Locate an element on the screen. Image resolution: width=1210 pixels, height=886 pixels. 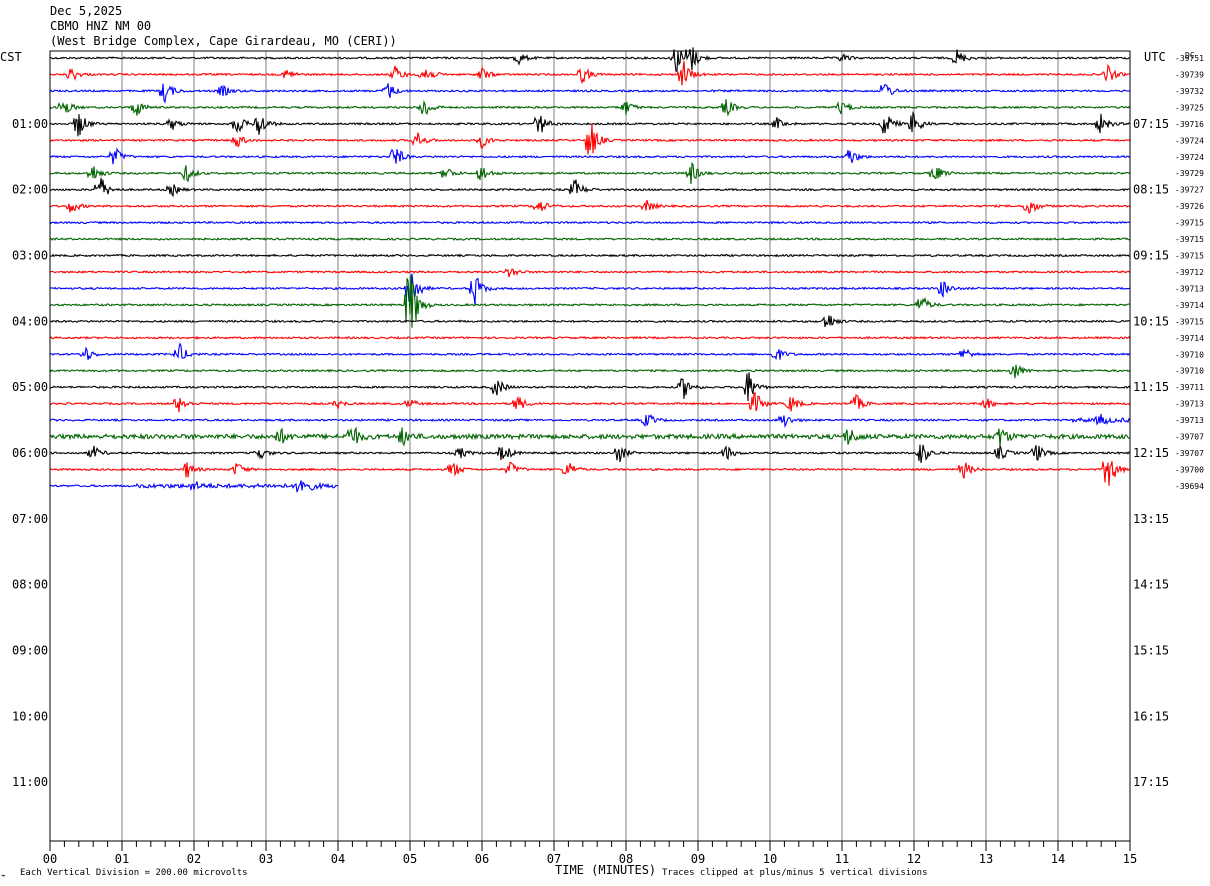
dc-offset-6: -39724 is located at coordinates (1189, 157).